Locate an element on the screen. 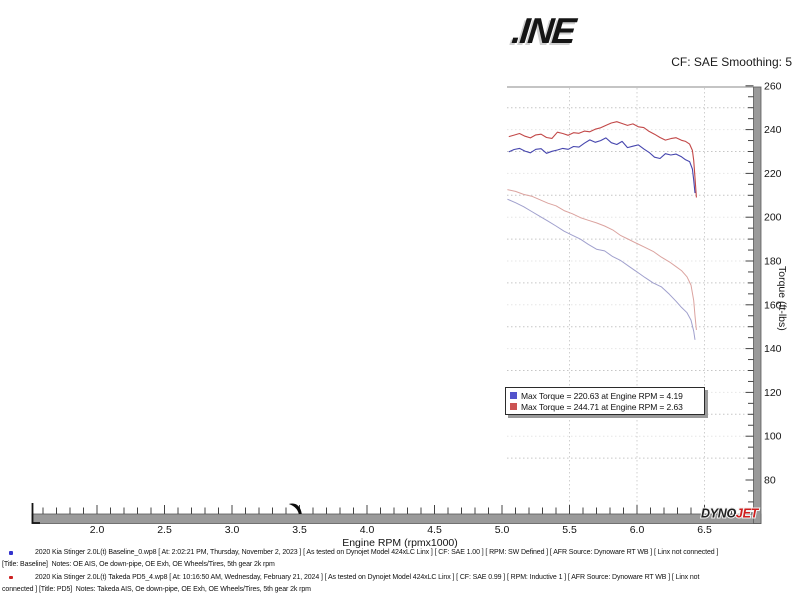 This screenshot has height=599, width=800. y-axis-bar is located at coordinates (757, 305).